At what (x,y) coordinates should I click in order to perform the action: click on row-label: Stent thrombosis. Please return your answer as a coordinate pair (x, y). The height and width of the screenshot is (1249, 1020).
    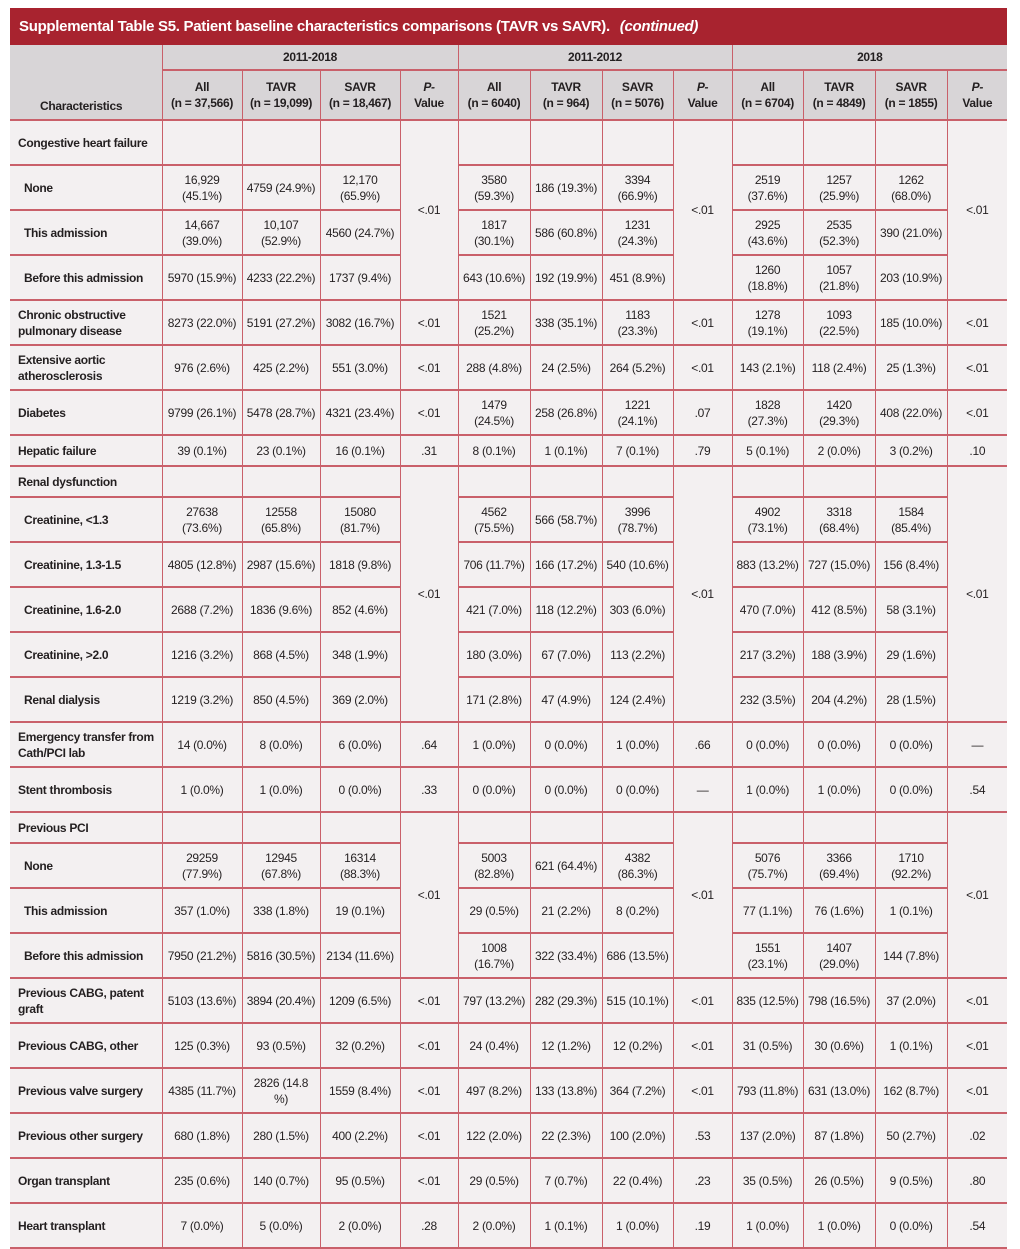
    Looking at the image, I should click on (86, 789).